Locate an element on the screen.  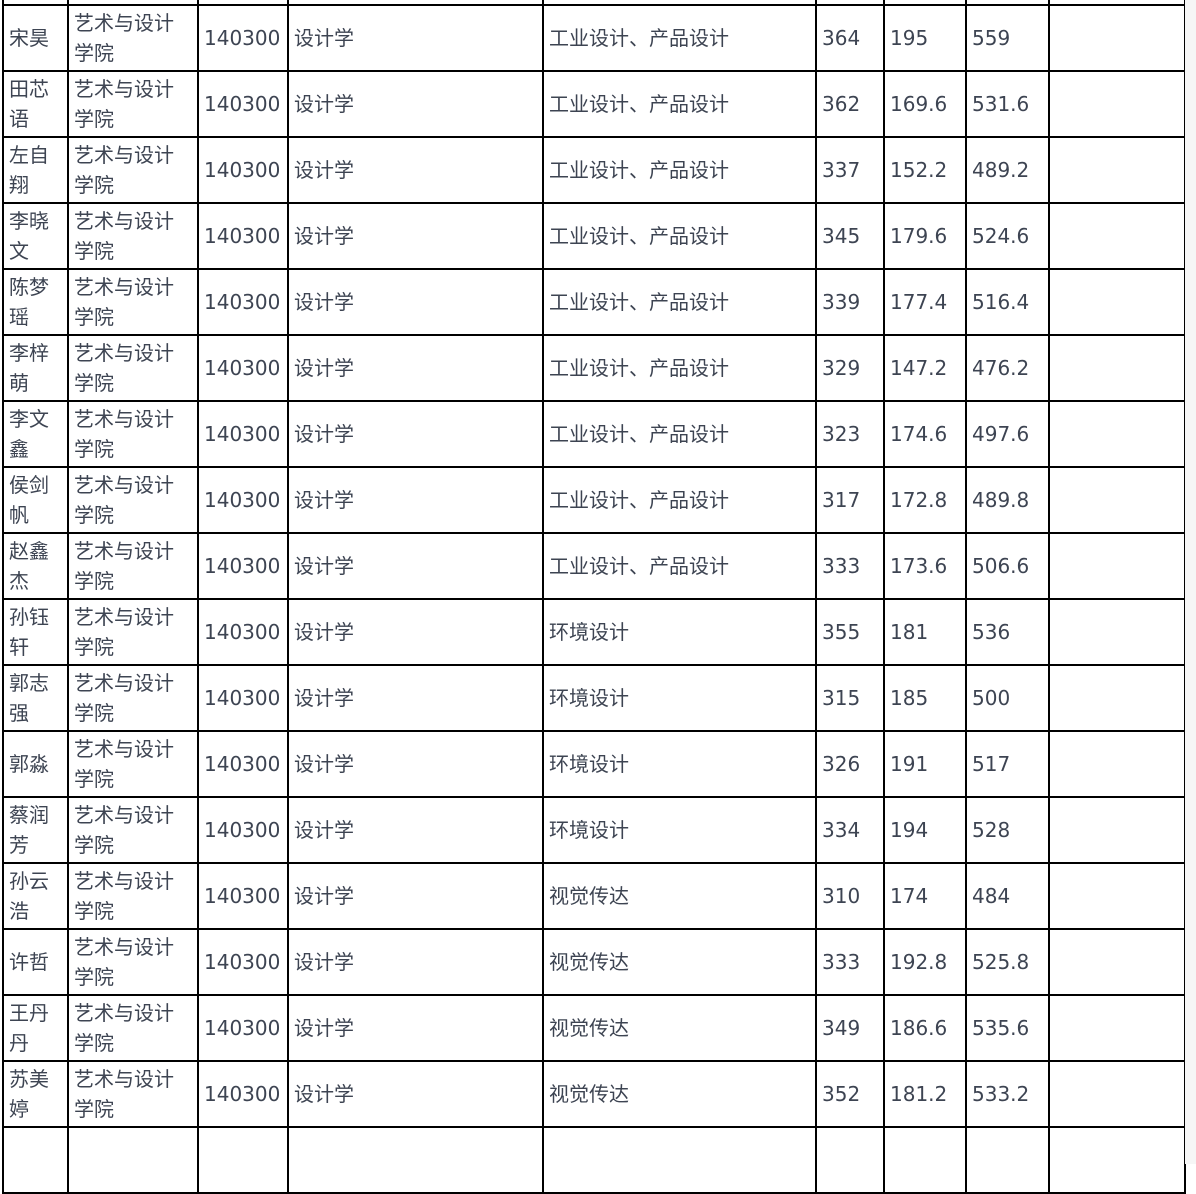
name-cell: 孙钰轩 is located at coordinates (35, 632).